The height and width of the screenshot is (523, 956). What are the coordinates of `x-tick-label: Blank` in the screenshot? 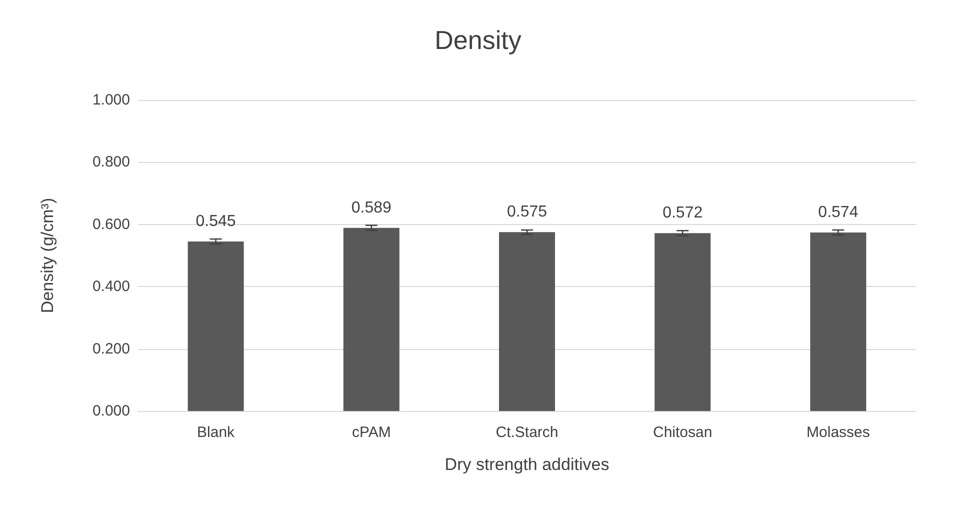 It's located at (216, 432).